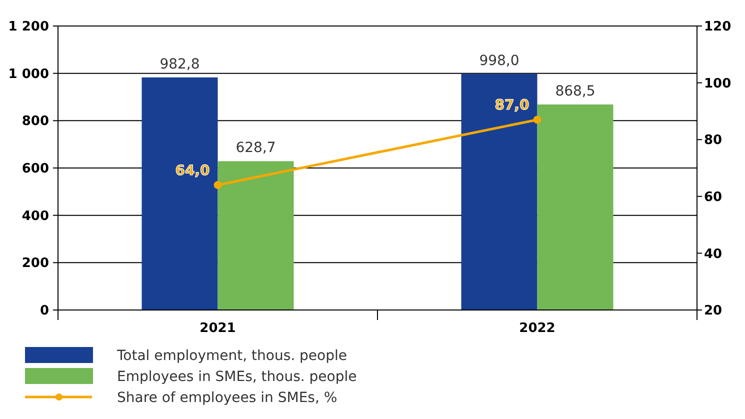  Describe the element at coordinates (35, 122) in the screenshot. I see `y-tick-label: 800` at that location.